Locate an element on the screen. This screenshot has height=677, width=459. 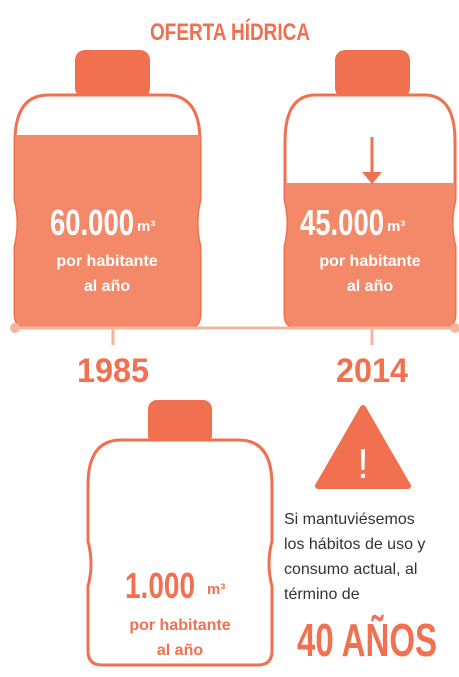
title: OFERTA HÍDRICA is located at coordinates (230, 32).